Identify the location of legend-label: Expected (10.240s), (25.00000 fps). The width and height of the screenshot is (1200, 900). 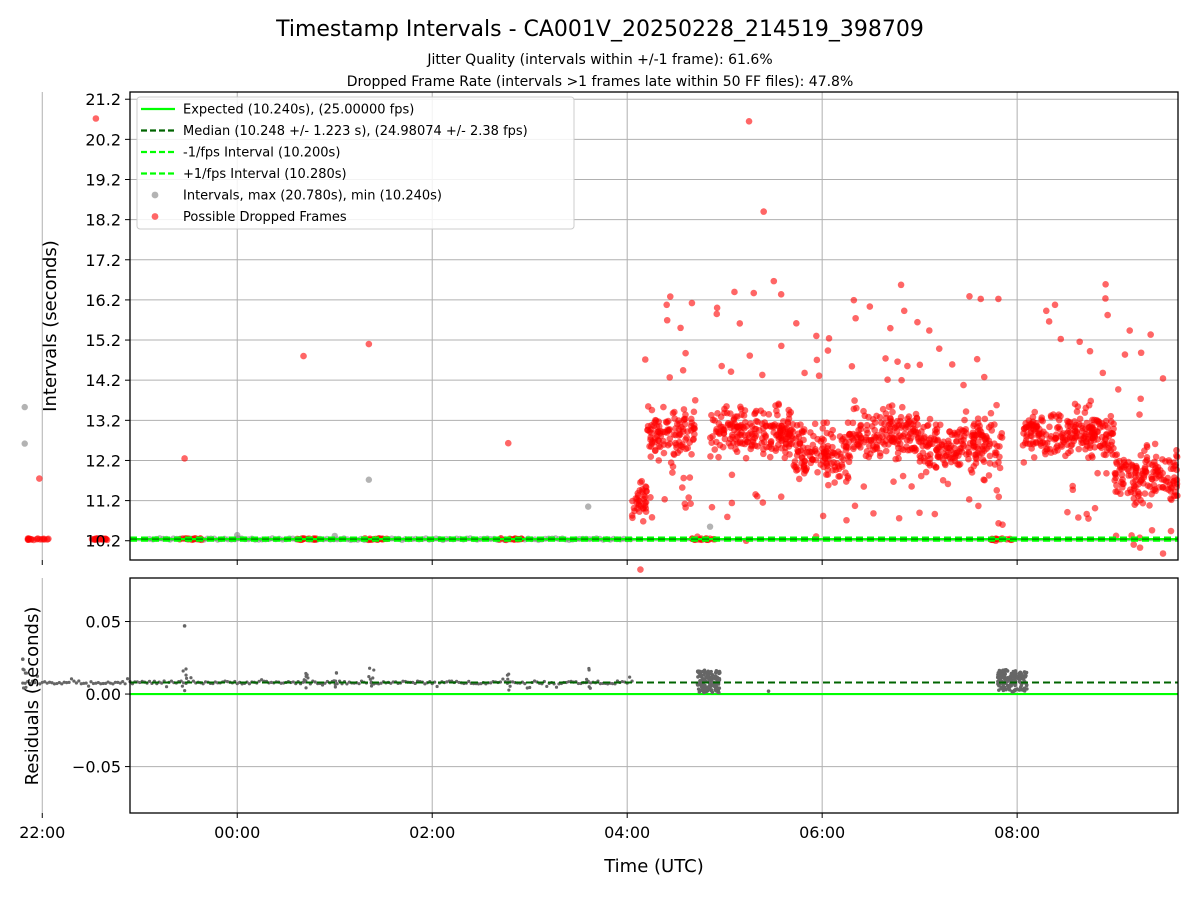
(298, 110).